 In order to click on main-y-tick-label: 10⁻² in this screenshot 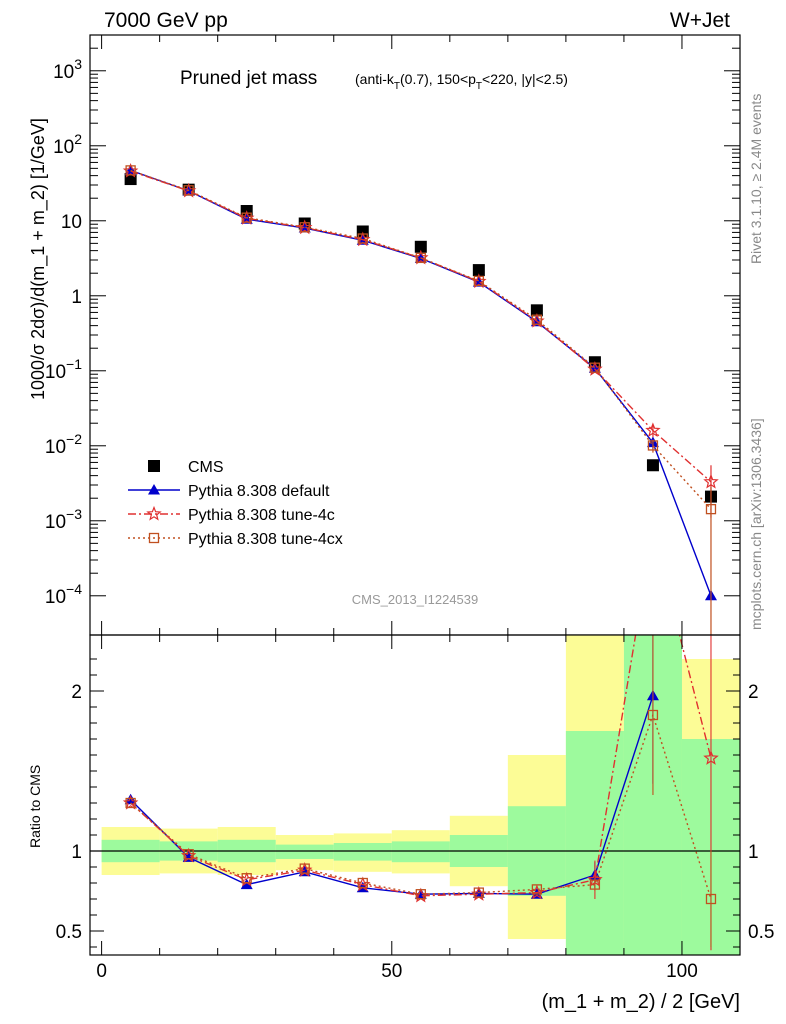, I will do `click(63, 444)`.